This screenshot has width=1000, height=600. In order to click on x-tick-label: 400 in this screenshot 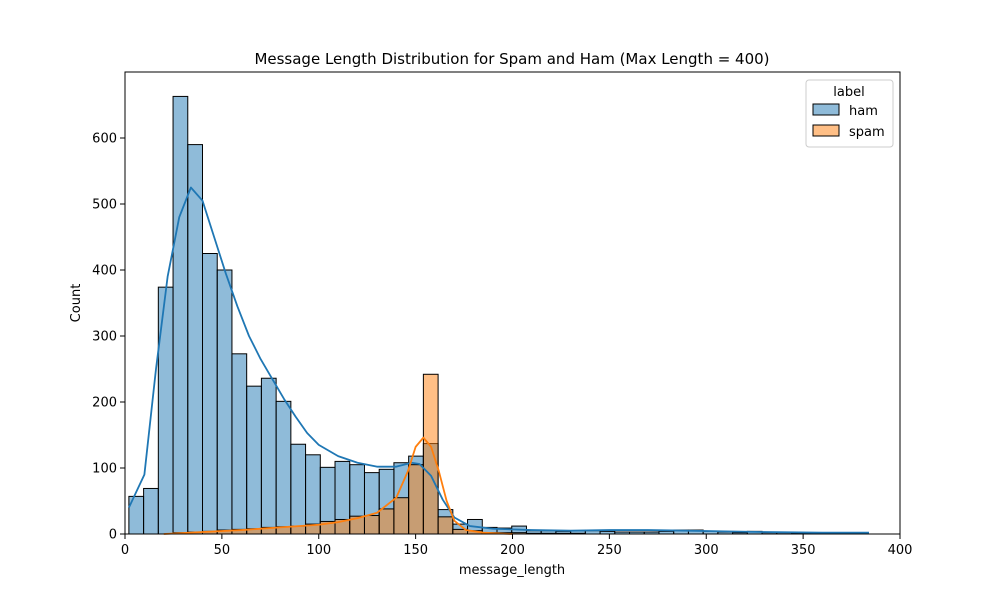, I will do `click(900, 550)`.